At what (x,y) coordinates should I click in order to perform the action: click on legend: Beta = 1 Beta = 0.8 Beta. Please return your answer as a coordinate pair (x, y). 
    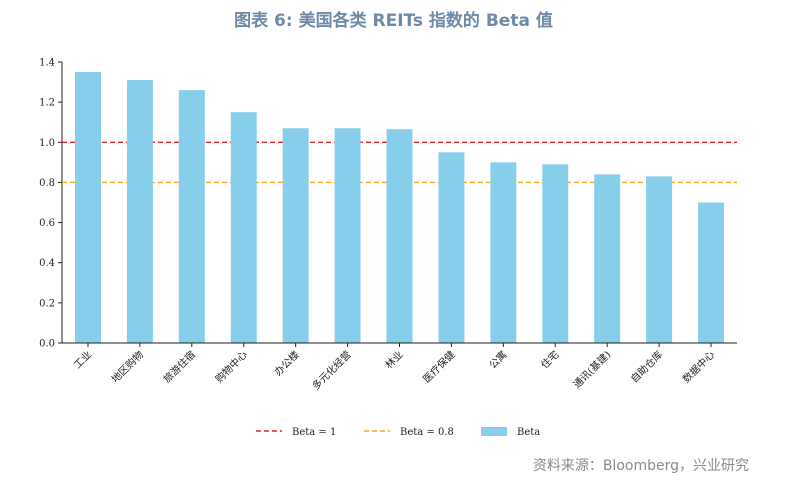
    Looking at the image, I should click on (398, 432).